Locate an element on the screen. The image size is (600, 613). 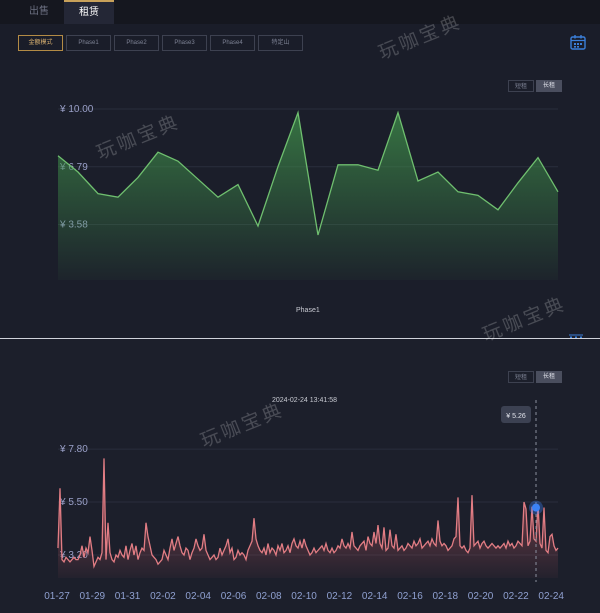
y-tick-label-0-1: ¥ 6.79 is located at coordinates (73, 167).